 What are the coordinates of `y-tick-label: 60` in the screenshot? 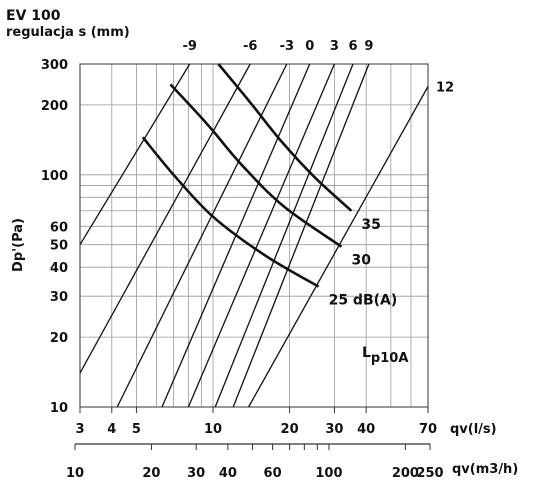 It's located at (59, 227).